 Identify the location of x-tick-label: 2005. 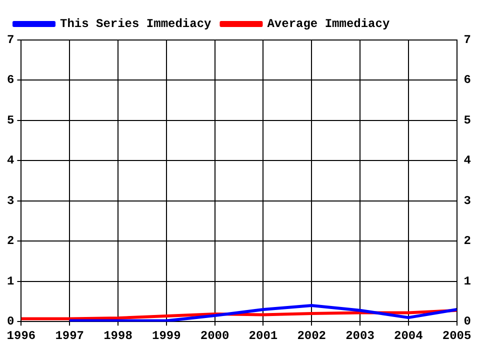
(457, 335).